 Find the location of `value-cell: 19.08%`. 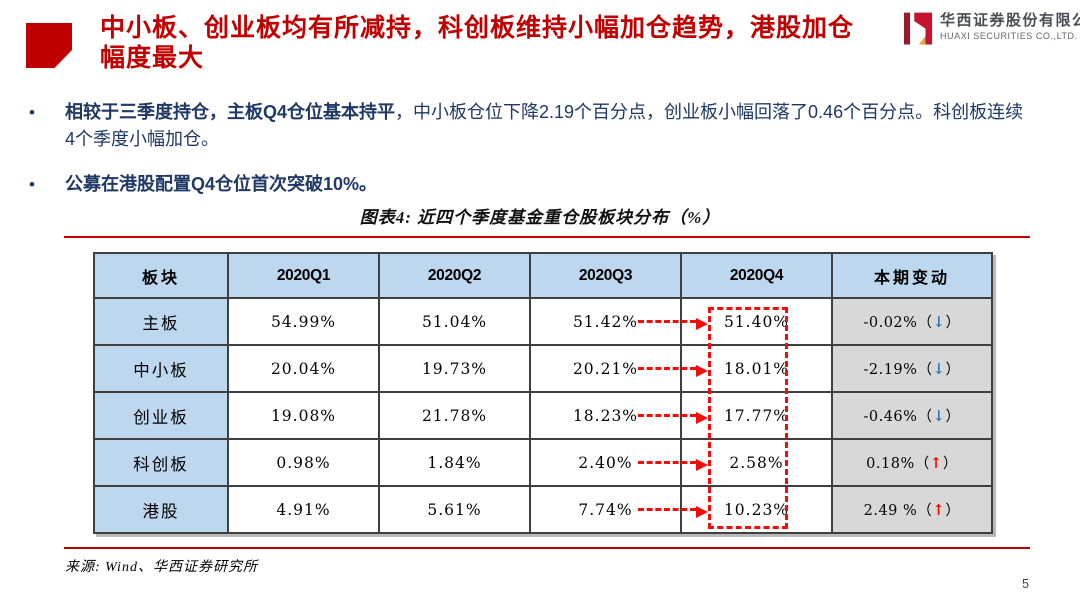

value-cell: 19.08% is located at coordinates (303, 415).